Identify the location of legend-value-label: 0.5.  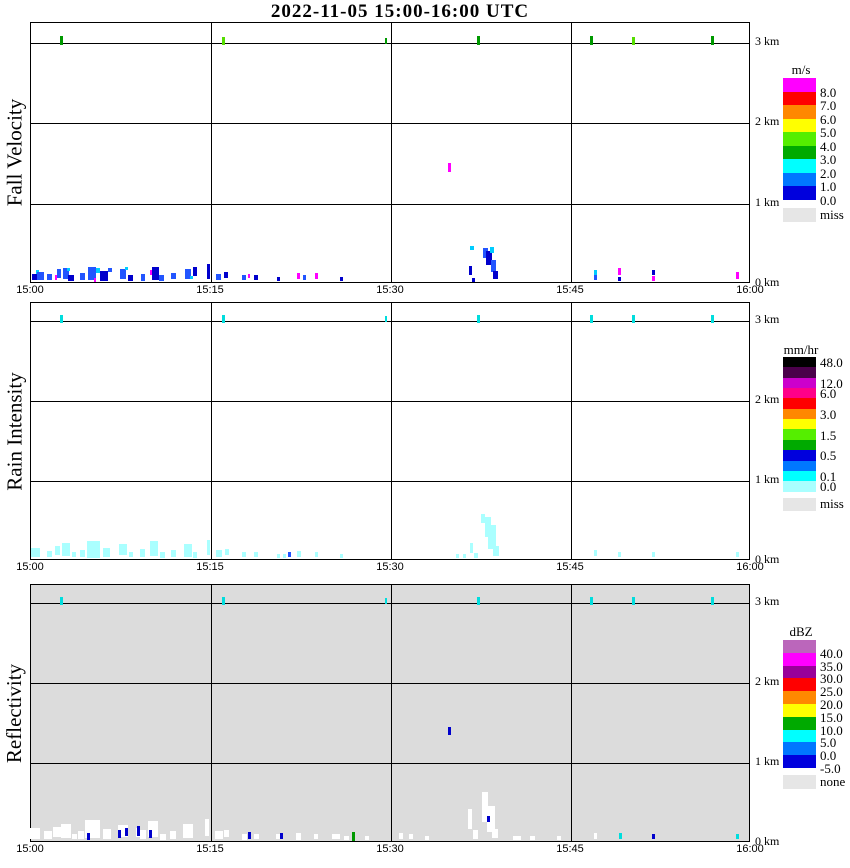
(828, 455).